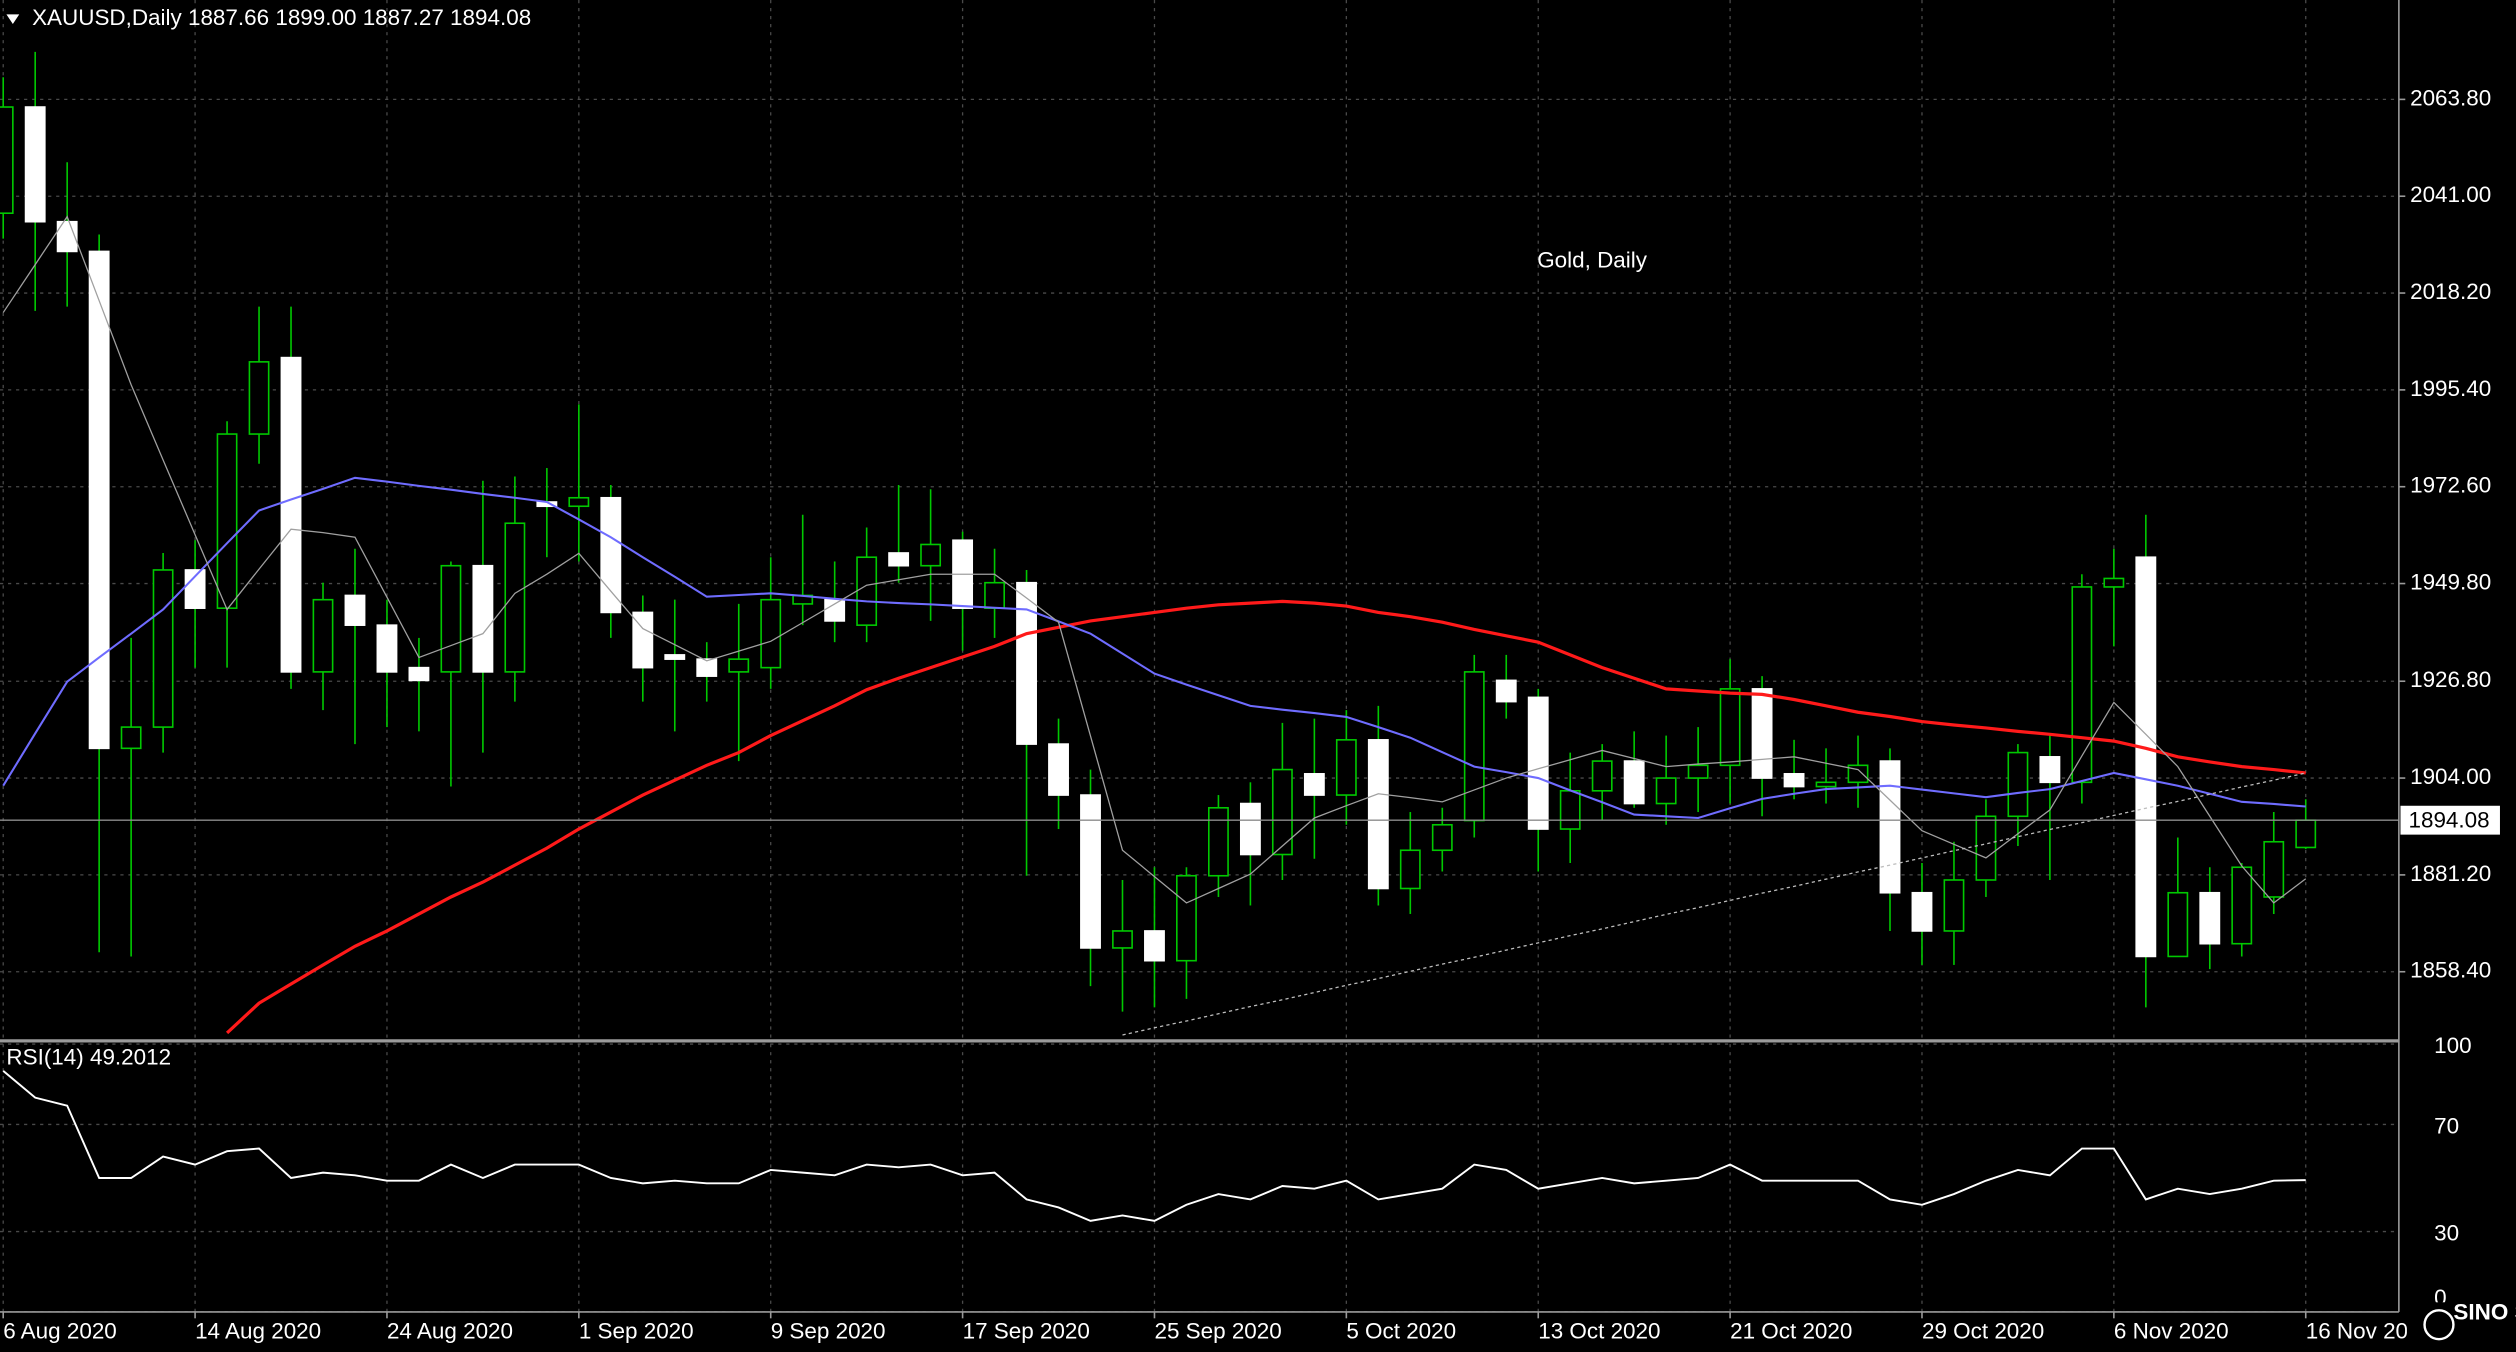 This screenshot has height=1352, width=2516. I want to click on x-tick-label: 24 Aug 2020, so click(450, 1331).